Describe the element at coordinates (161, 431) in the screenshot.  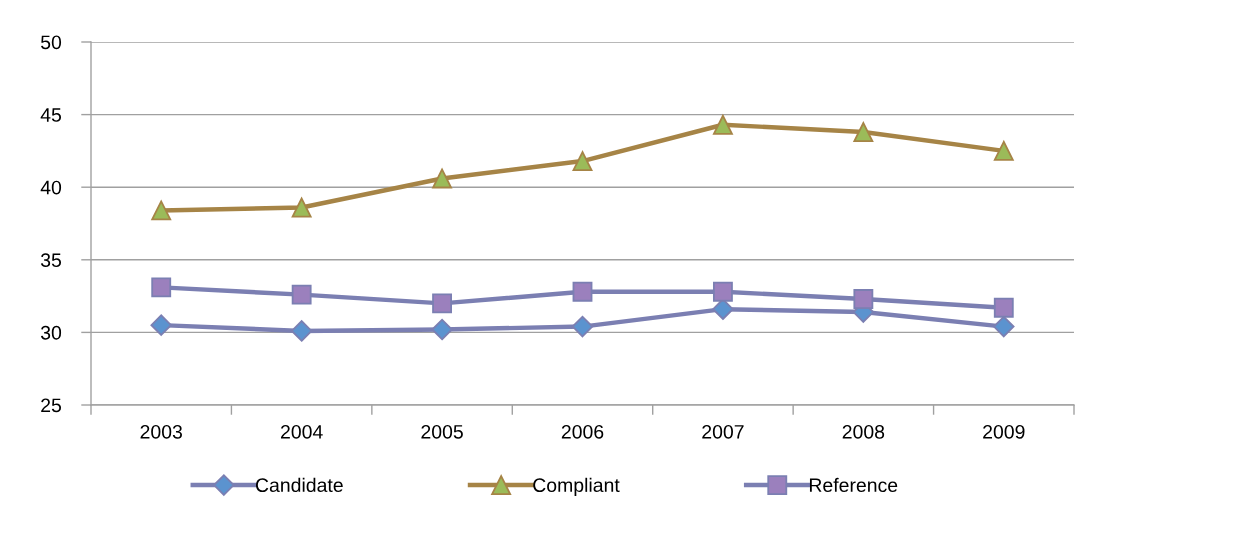
I see `x-tick-label: 2003` at that location.